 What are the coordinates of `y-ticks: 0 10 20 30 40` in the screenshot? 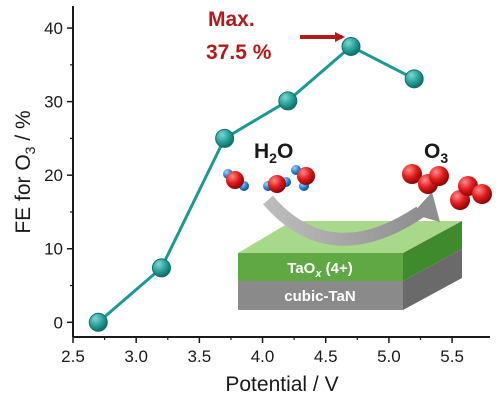 It's located at (58, 175).